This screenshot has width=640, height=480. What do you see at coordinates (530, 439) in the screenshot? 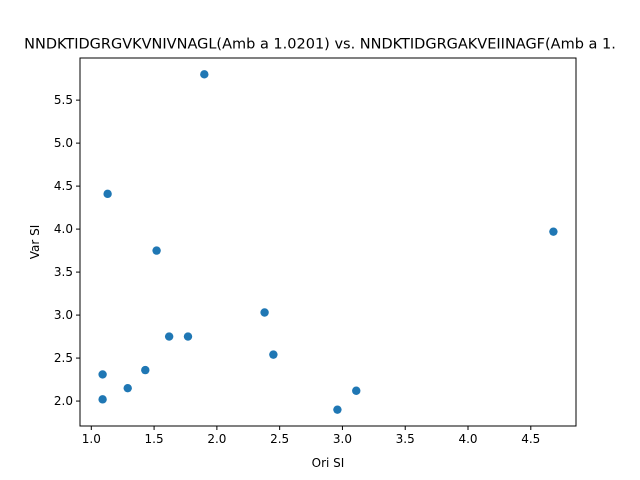
I see `x-tick-label: 4.5` at bounding box center [530, 439].